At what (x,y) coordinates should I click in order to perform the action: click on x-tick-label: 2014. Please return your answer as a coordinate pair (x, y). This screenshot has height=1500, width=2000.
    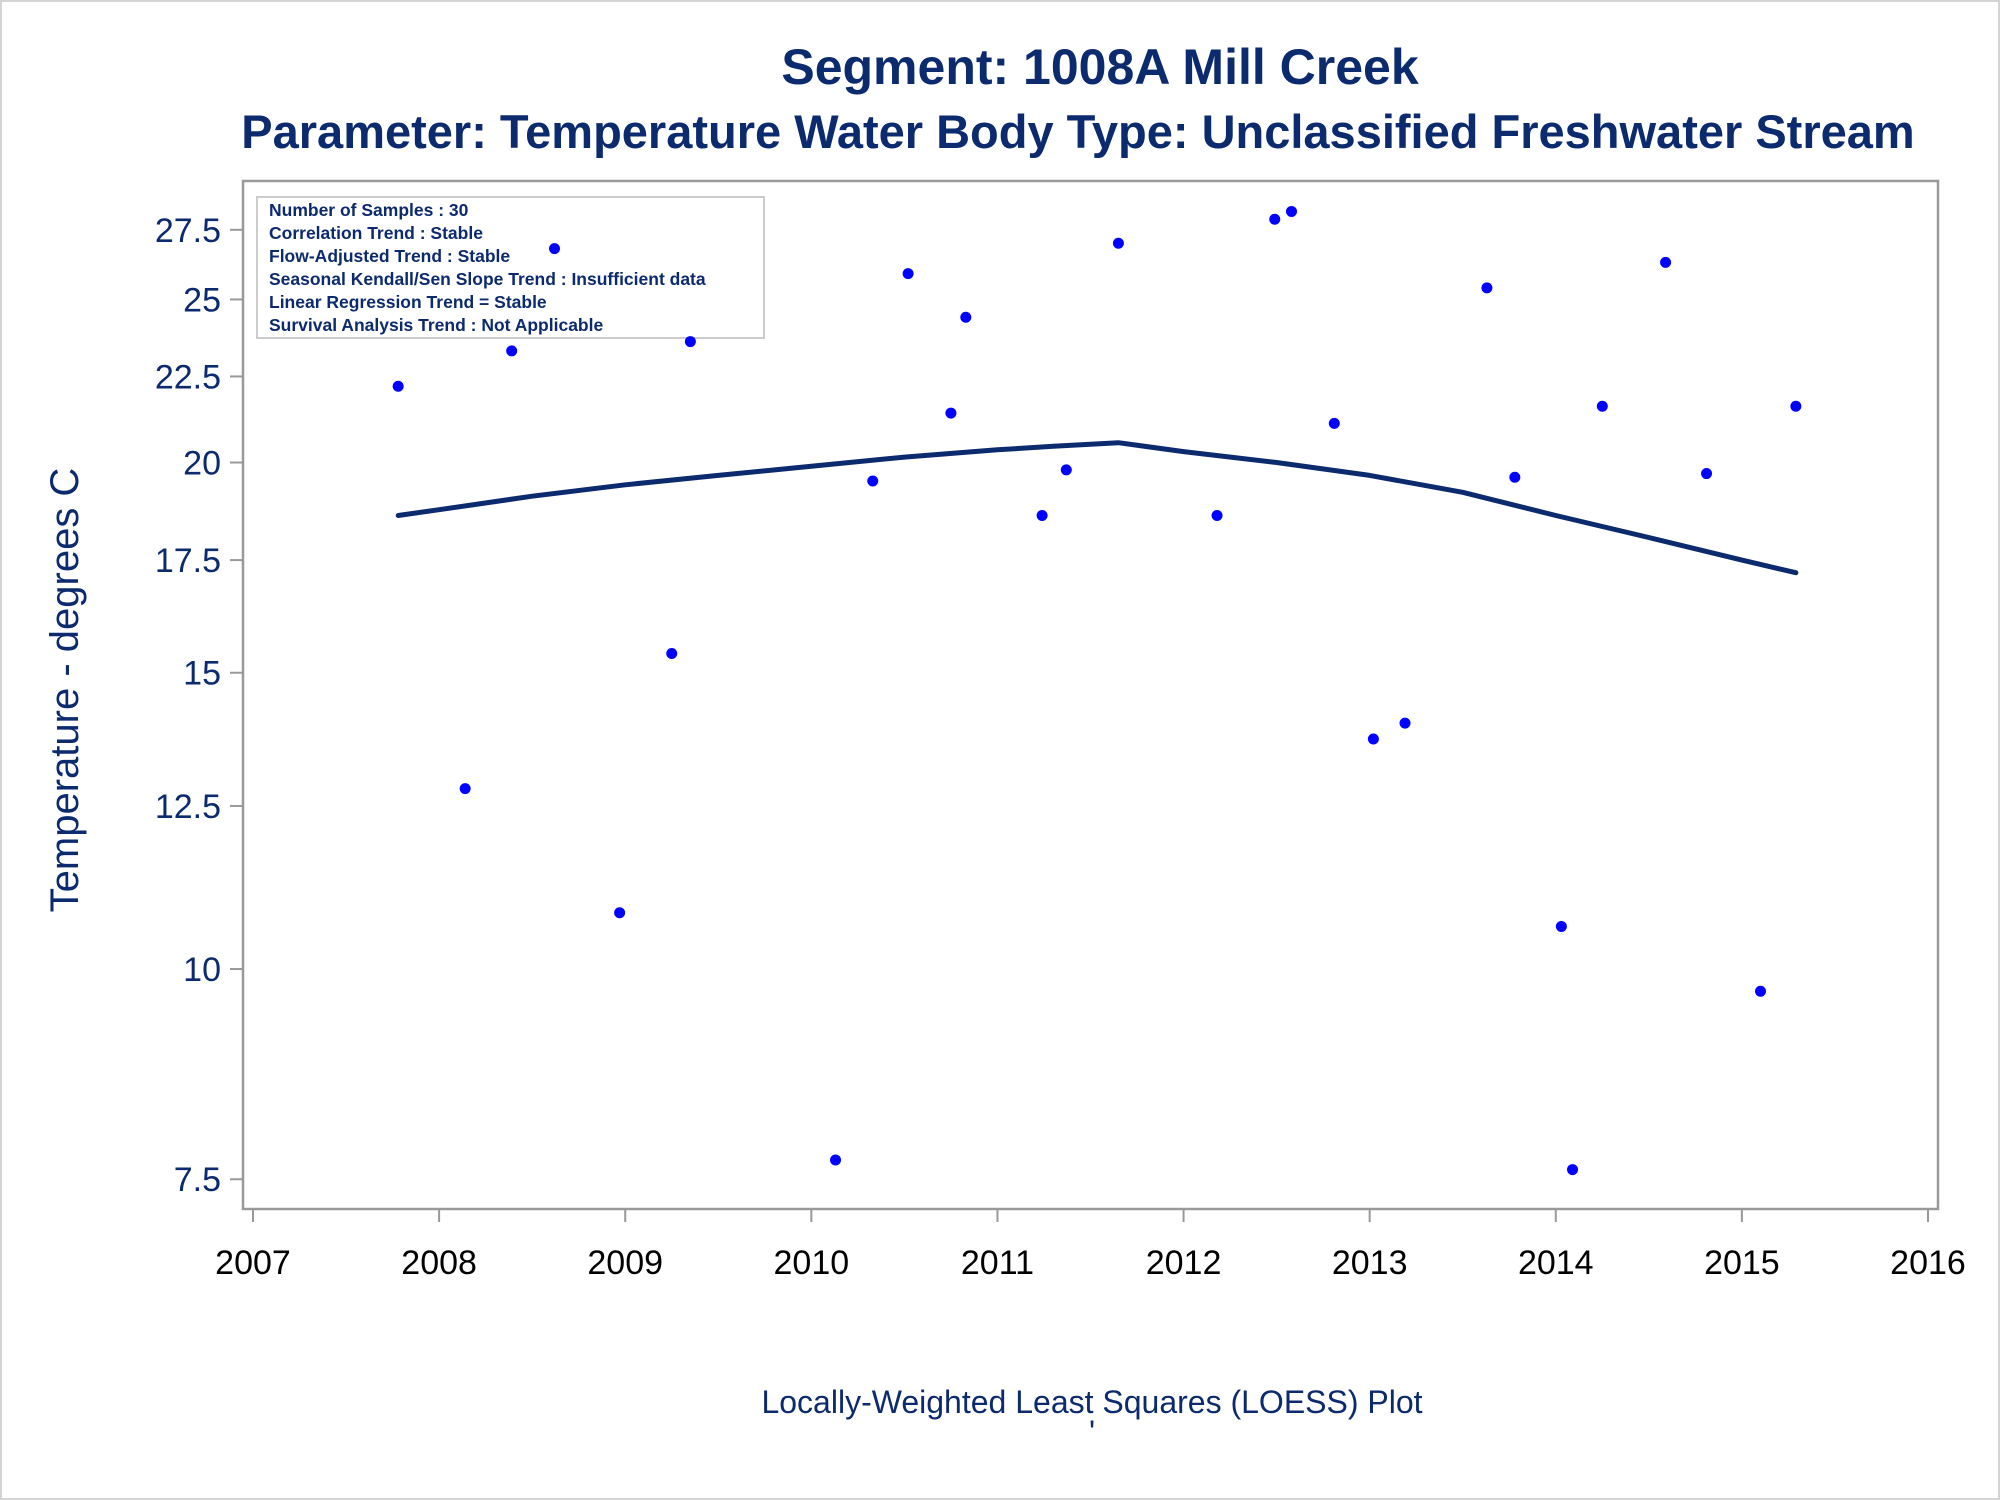
    Looking at the image, I should click on (1556, 1263).